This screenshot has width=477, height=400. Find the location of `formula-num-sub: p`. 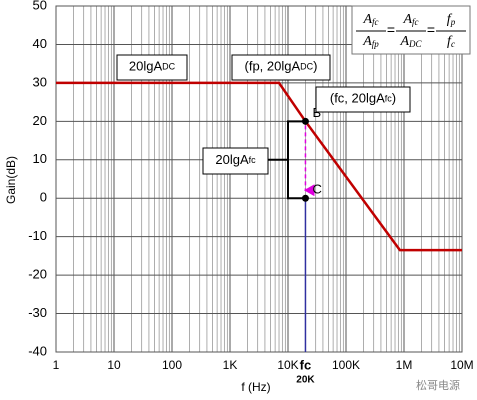

formula-num-sub: p is located at coordinates (453, 22).